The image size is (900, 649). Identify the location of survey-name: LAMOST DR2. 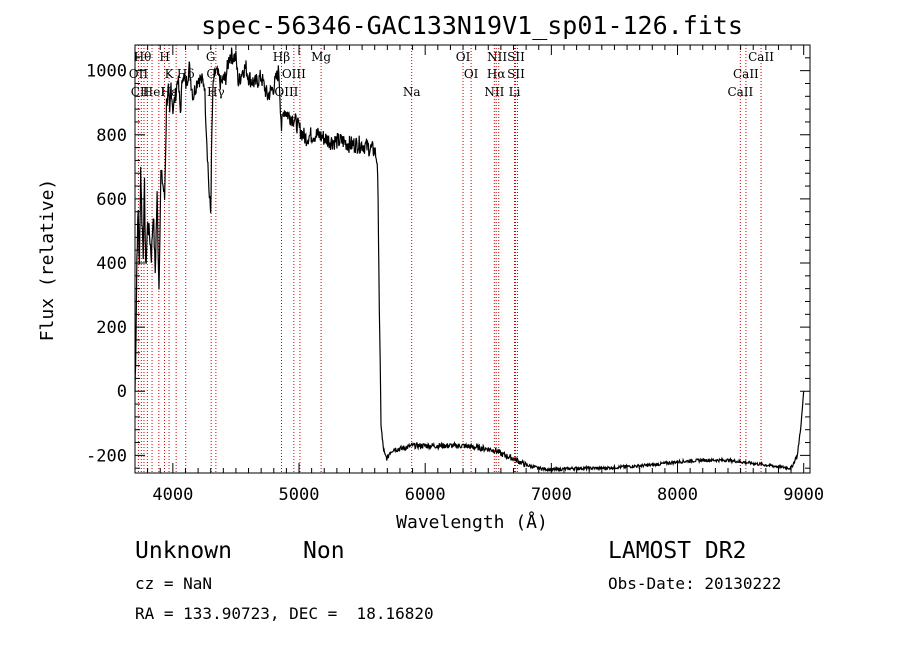
(677, 551).